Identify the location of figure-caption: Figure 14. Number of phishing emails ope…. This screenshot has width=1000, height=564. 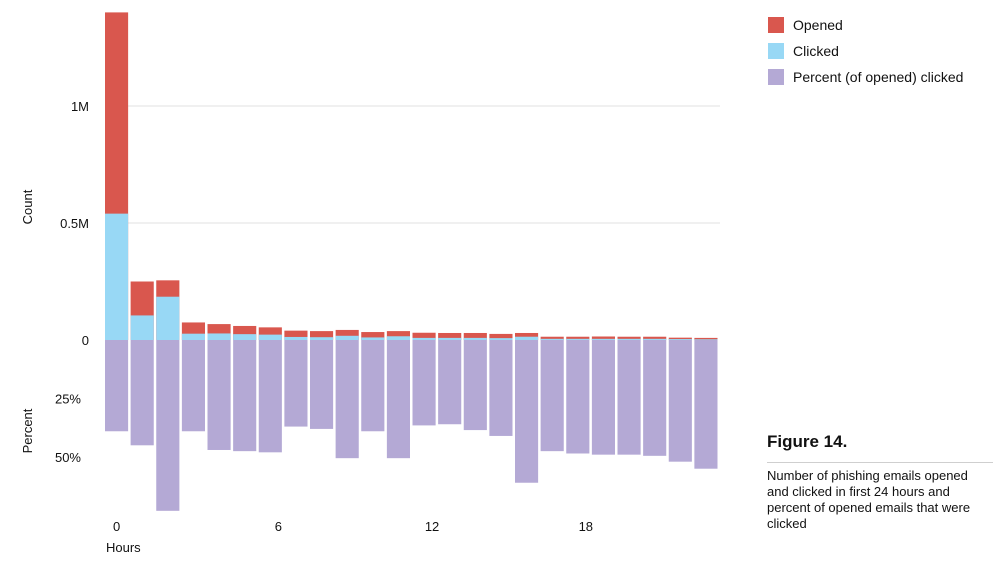
(880, 482).